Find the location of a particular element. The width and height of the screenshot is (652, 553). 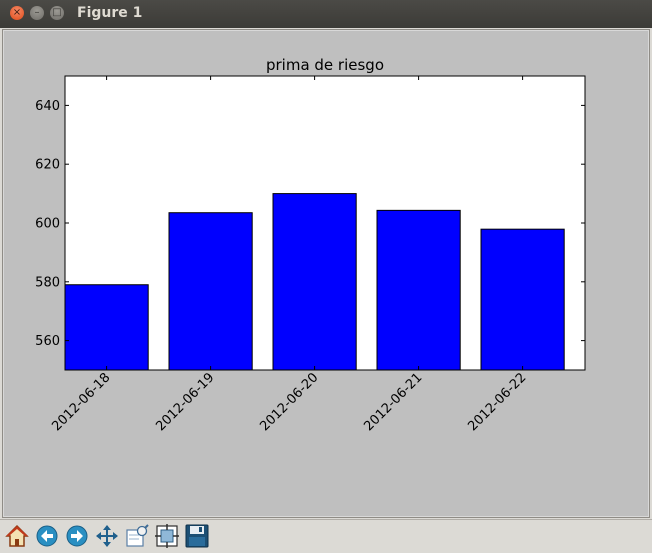

home-button is located at coordinates (17, 536).